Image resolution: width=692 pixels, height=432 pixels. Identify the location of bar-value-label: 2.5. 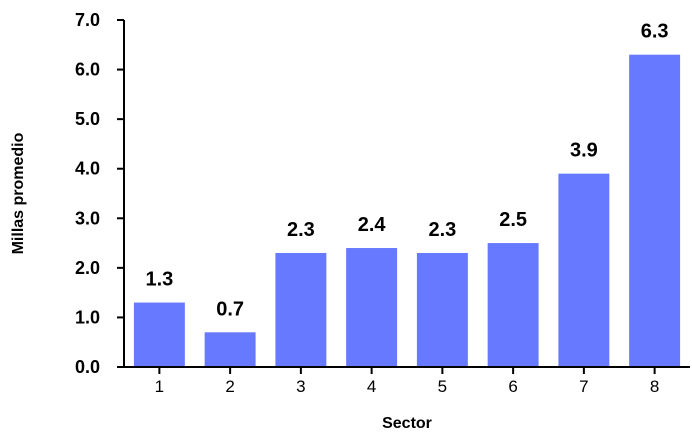
(513, 220).